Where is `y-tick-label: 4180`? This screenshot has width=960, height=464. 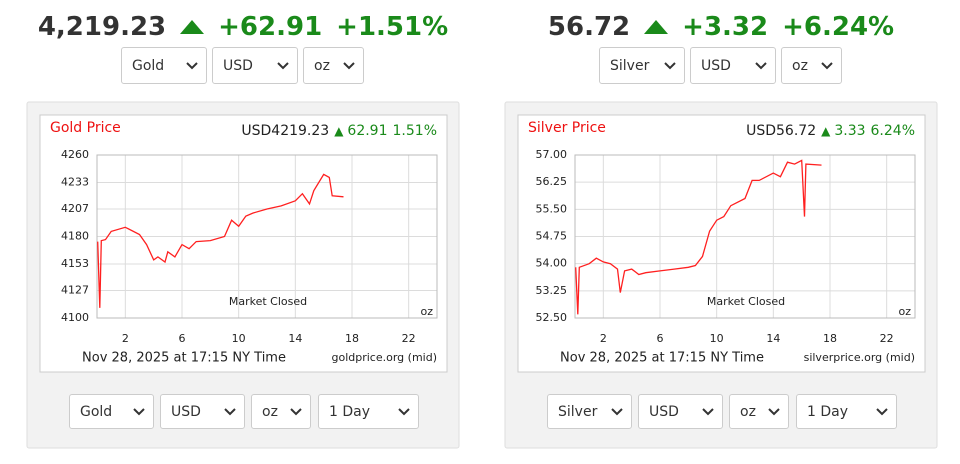 y-tick-label: 4180 is located at coordinates (75, 236).